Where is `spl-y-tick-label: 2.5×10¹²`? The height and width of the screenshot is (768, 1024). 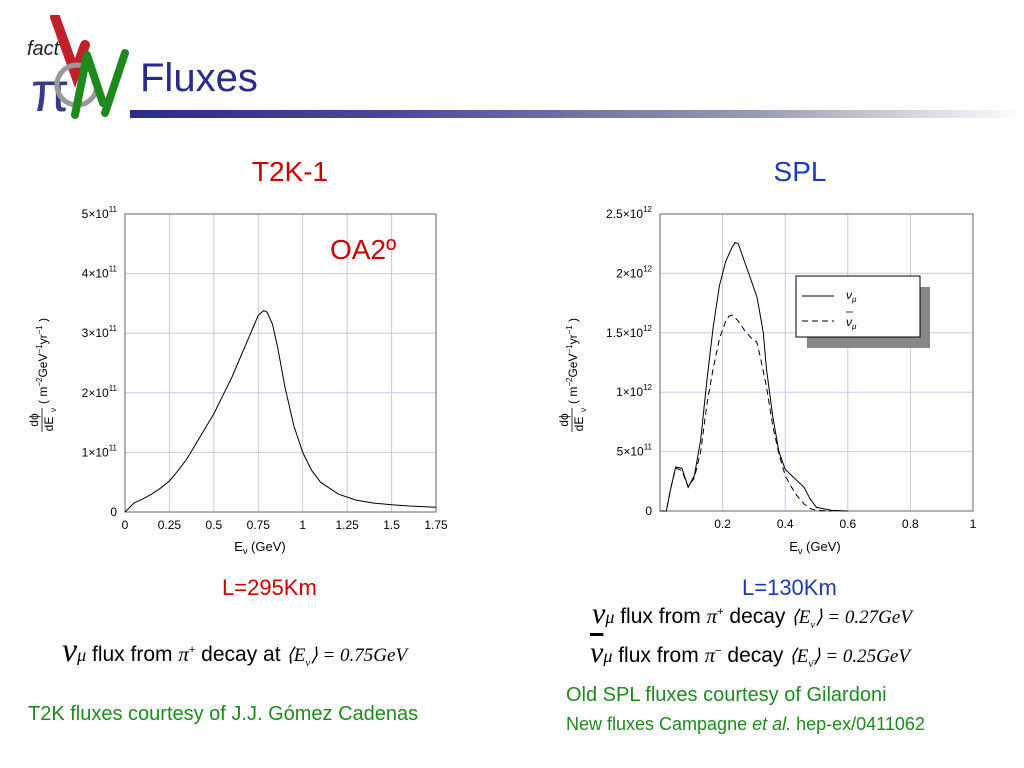
spl-y-tick-label: 2.5×10¹² is located at coordinates (629, 213).